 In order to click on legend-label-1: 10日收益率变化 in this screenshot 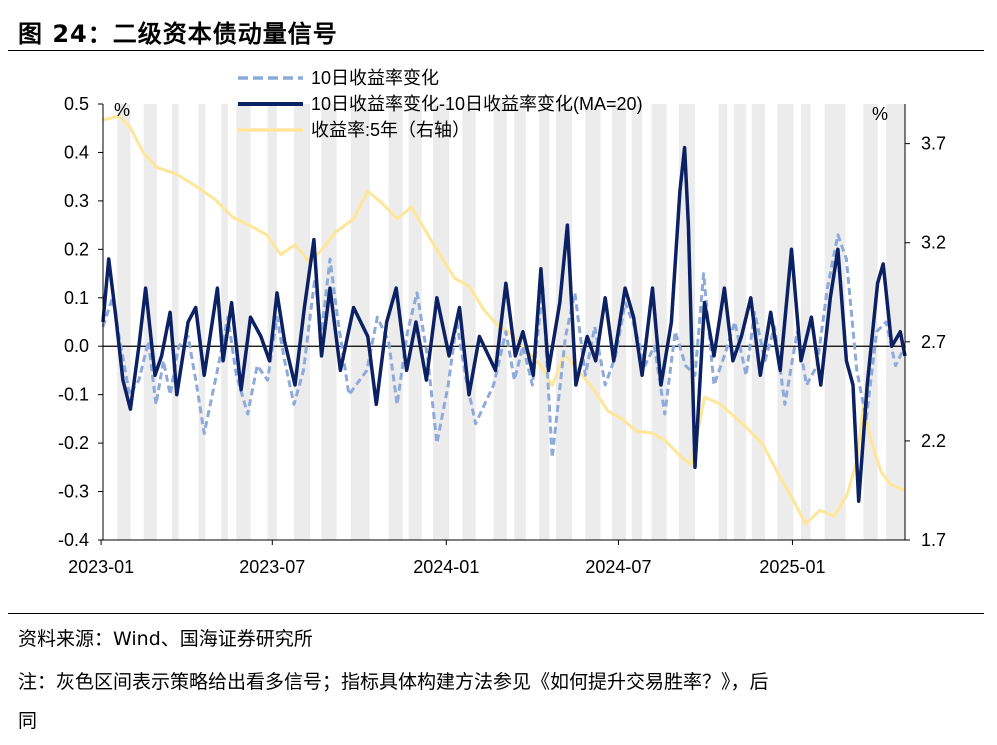, I will do `click(375, 78)`.